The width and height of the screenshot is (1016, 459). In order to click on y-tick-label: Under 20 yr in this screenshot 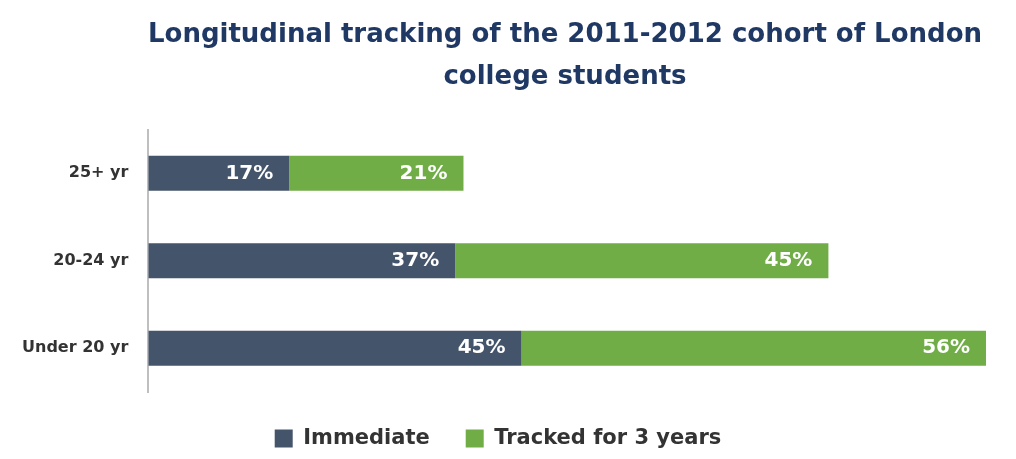, I will do `click(75, 347)`.